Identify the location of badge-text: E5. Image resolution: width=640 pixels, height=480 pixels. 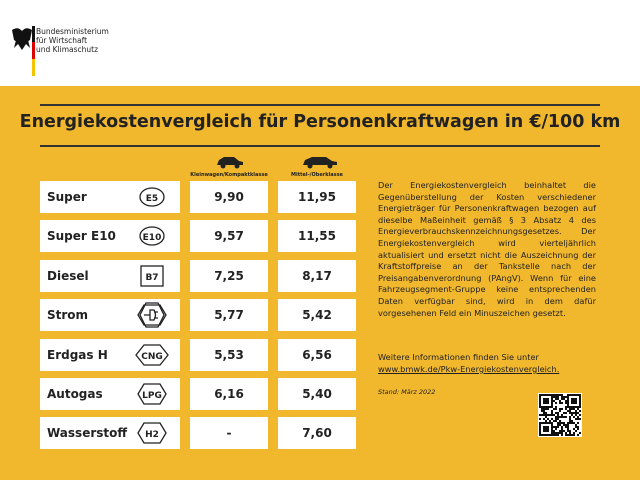
(152, 199).